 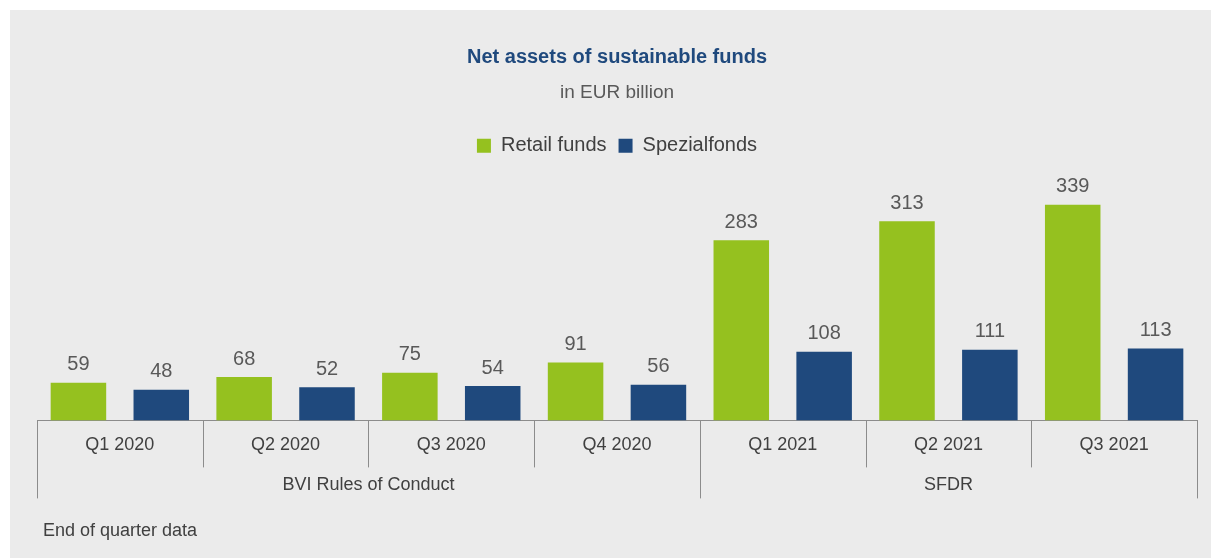 I want to click on x-tick-label: Q2 2020, so click(x=286, y=444).